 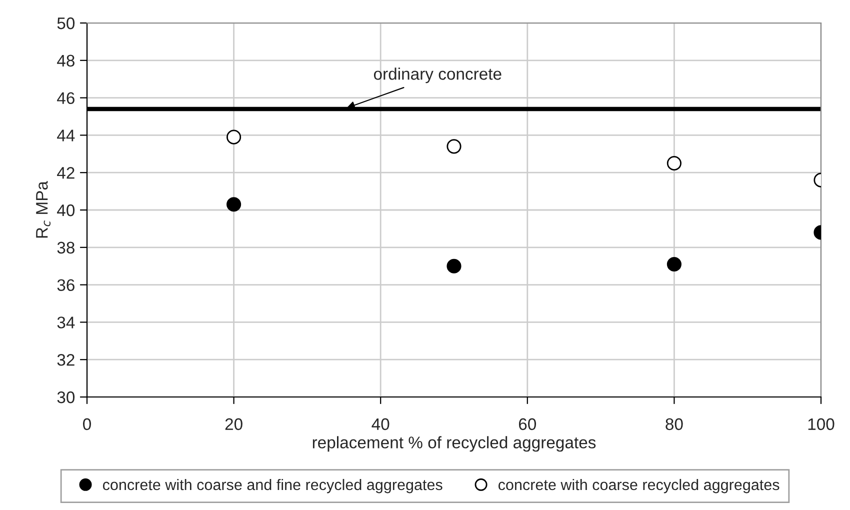 What do you see at coordinates (87, 424) in the screenshot?
I see `x-tick-label: 0` at bounding box center [87, 424].